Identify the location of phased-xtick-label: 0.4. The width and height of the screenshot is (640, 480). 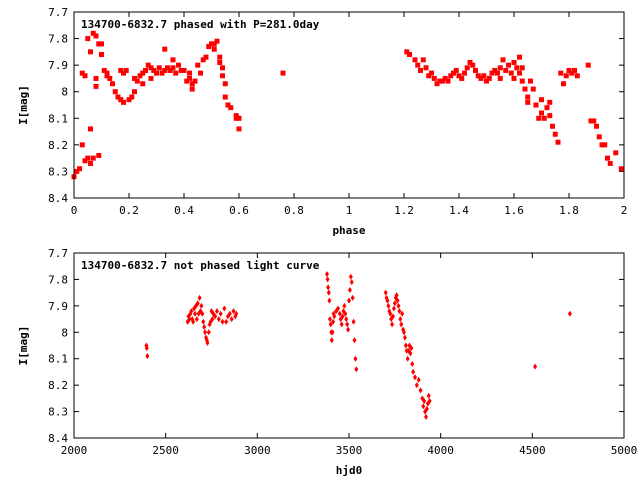
(184, 210).